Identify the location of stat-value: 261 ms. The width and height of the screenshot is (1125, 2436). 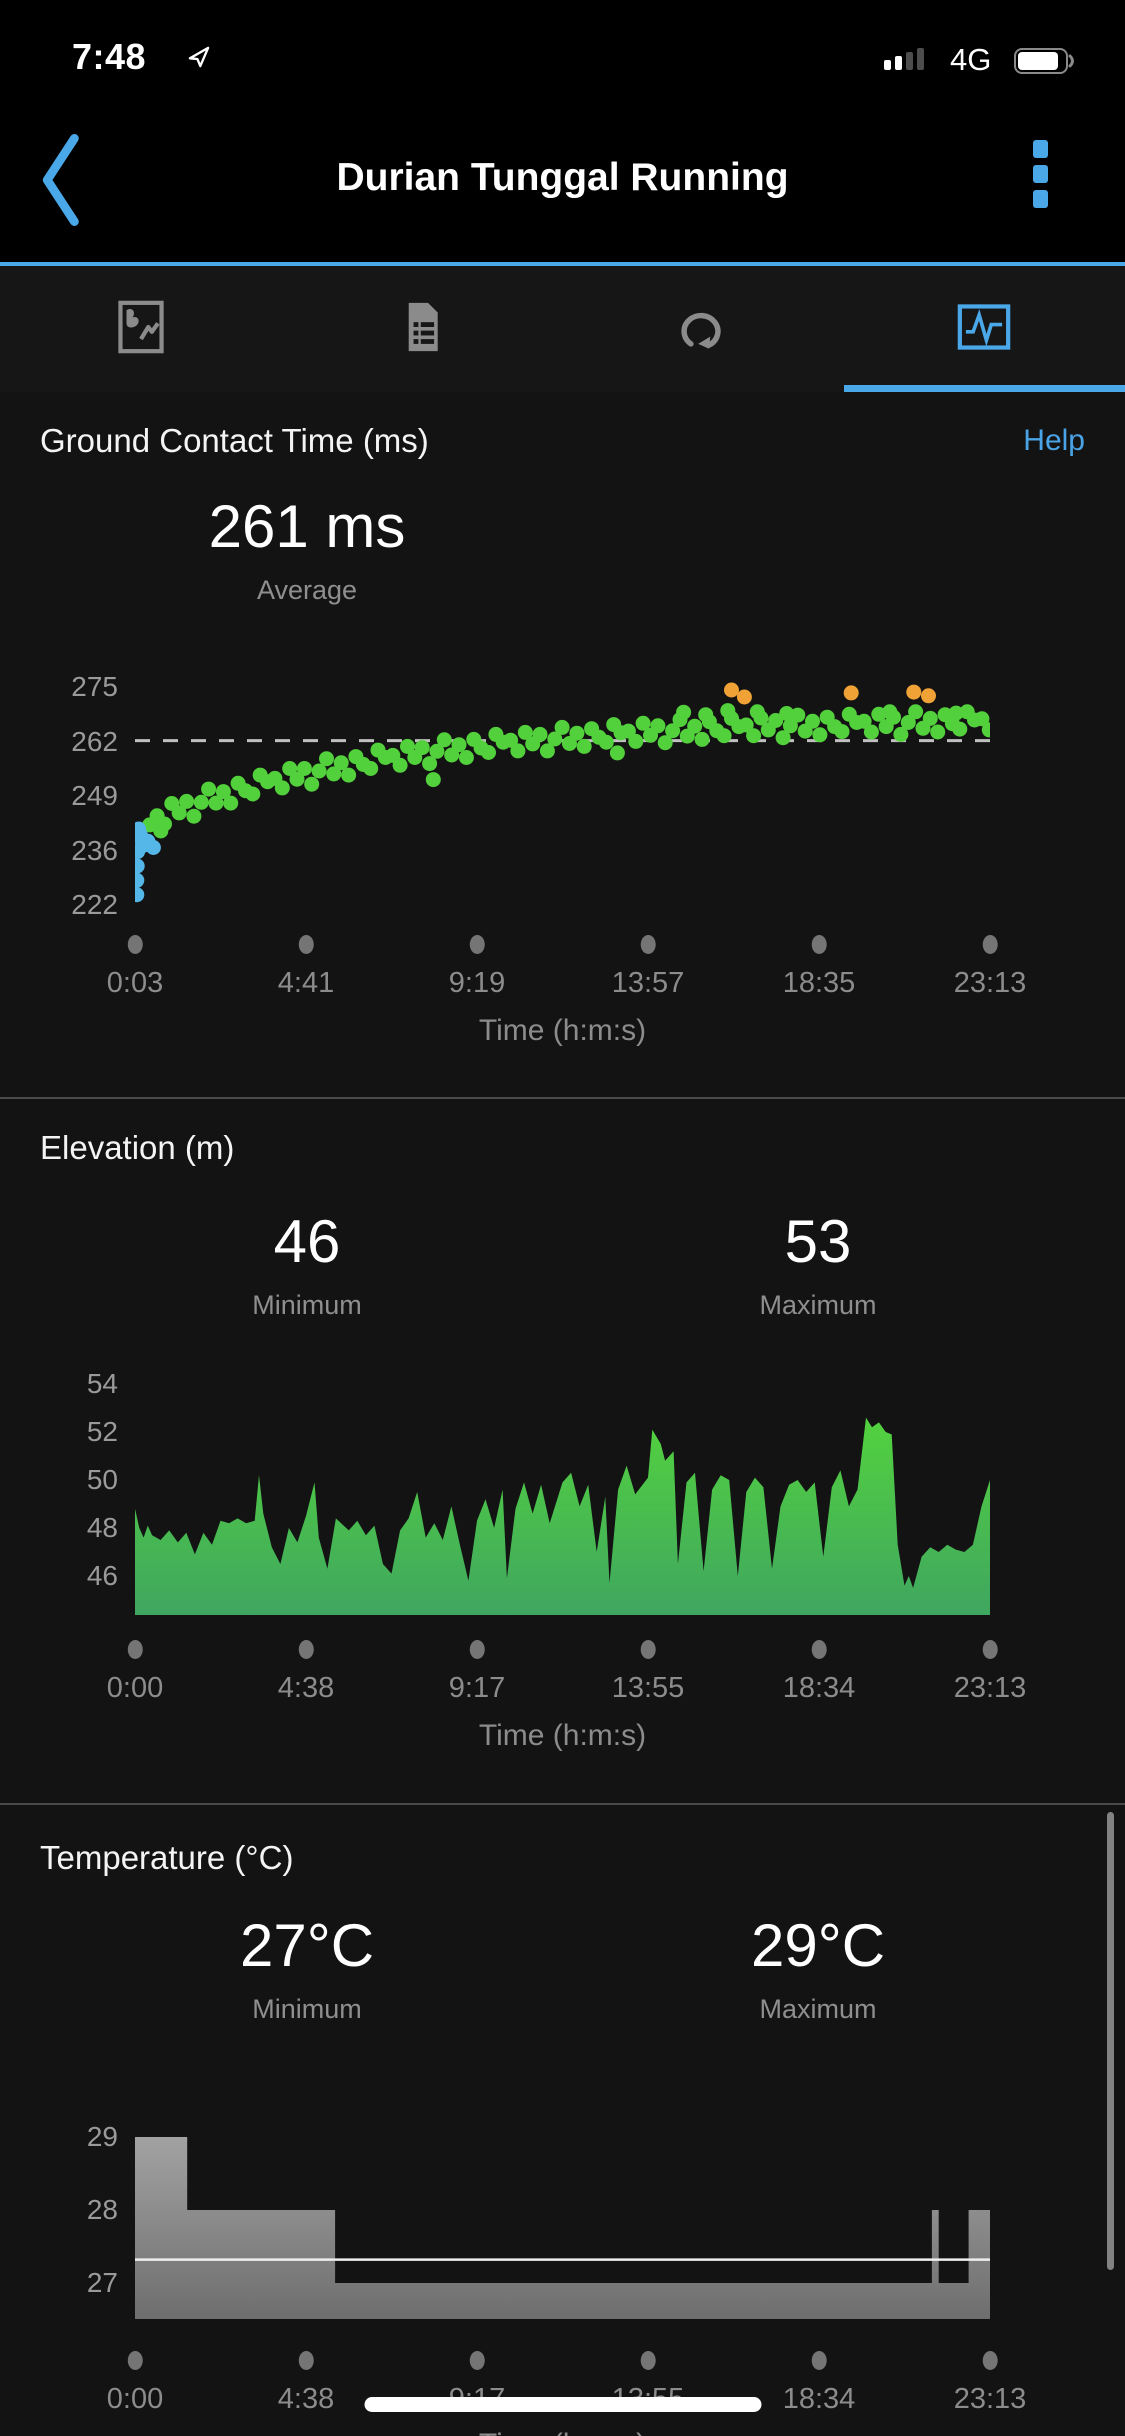
(307, 526).